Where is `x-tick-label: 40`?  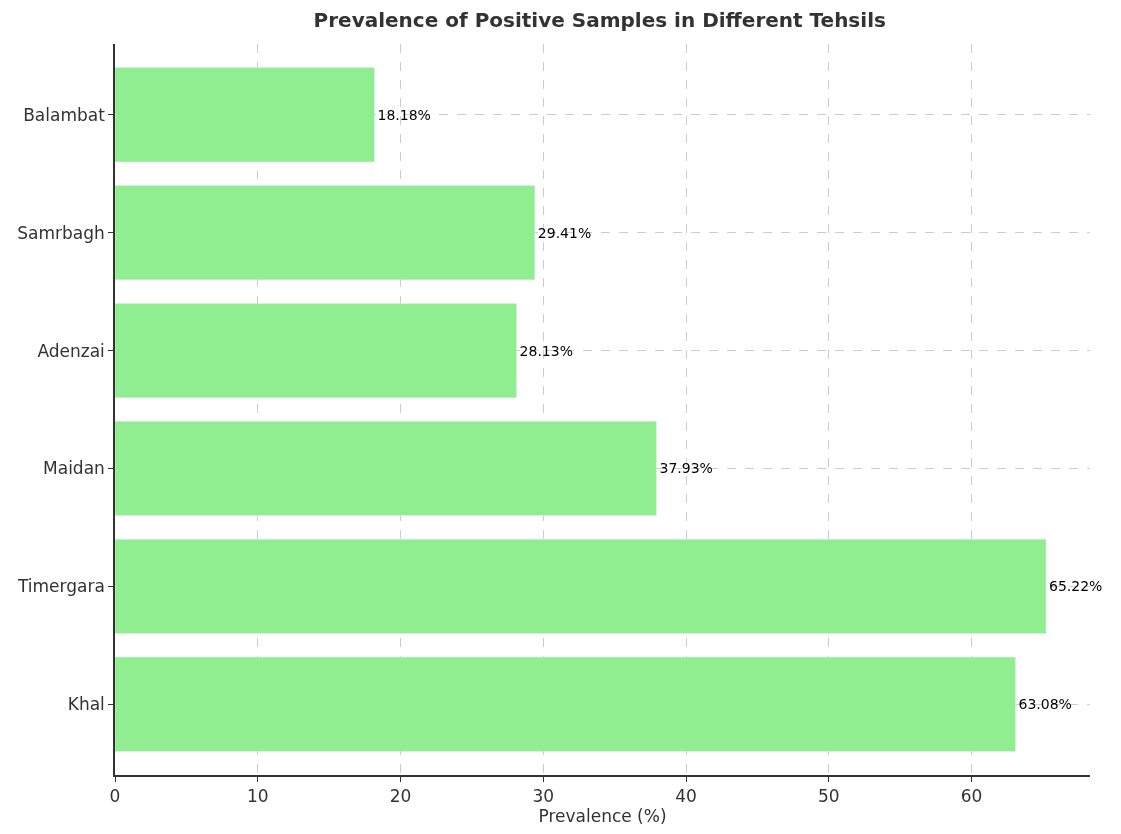 x-tick-label: 40 is located at coordinates (686, 796).